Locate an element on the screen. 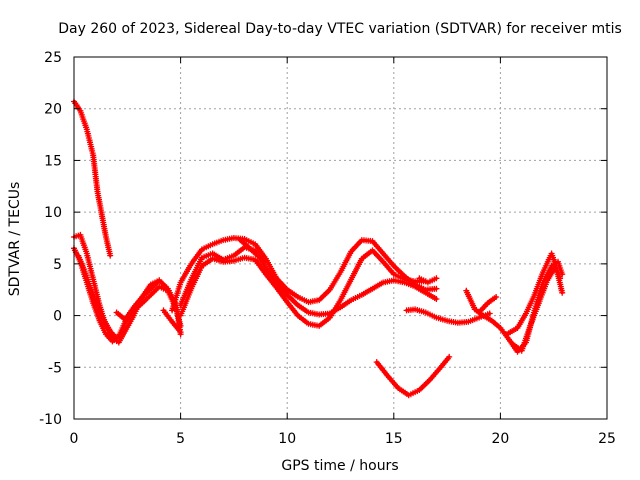 The image size is (640, 480). x-tick-label: 15 is located at coordinates (394, 439).